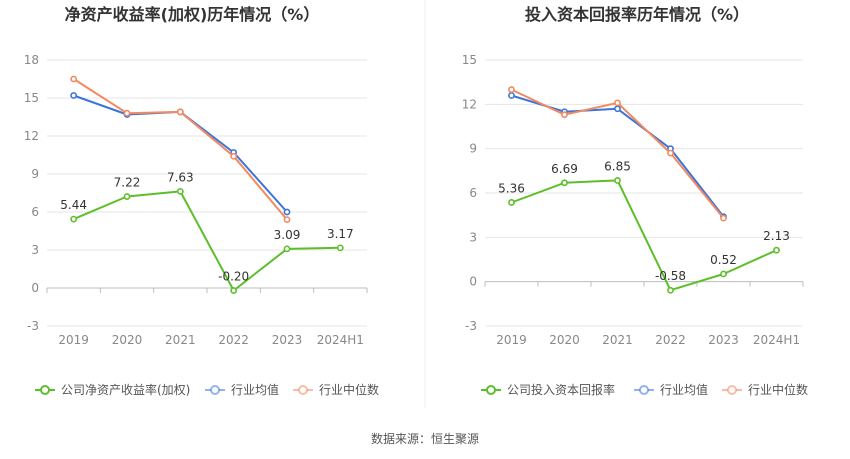  I want to click on chart2-y-tick-label: 3, so click(473, 237).